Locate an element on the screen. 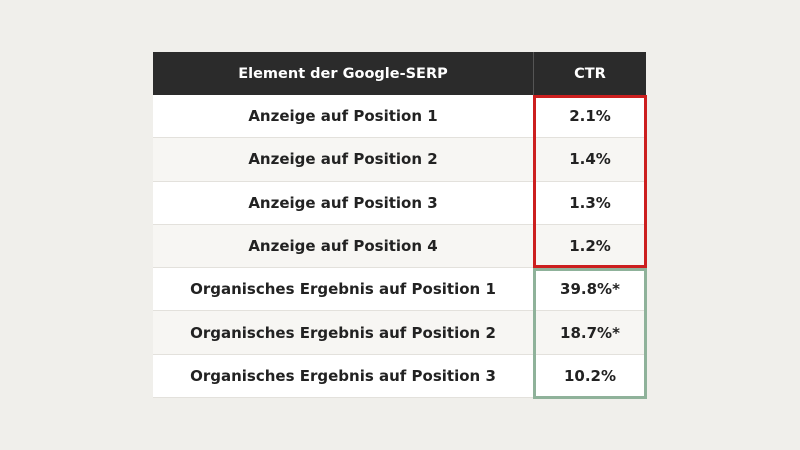 The width and height of the screenshot is (800, 450). serp-element: Anzeige auf Position 4 is located at coordinates (343, 246).